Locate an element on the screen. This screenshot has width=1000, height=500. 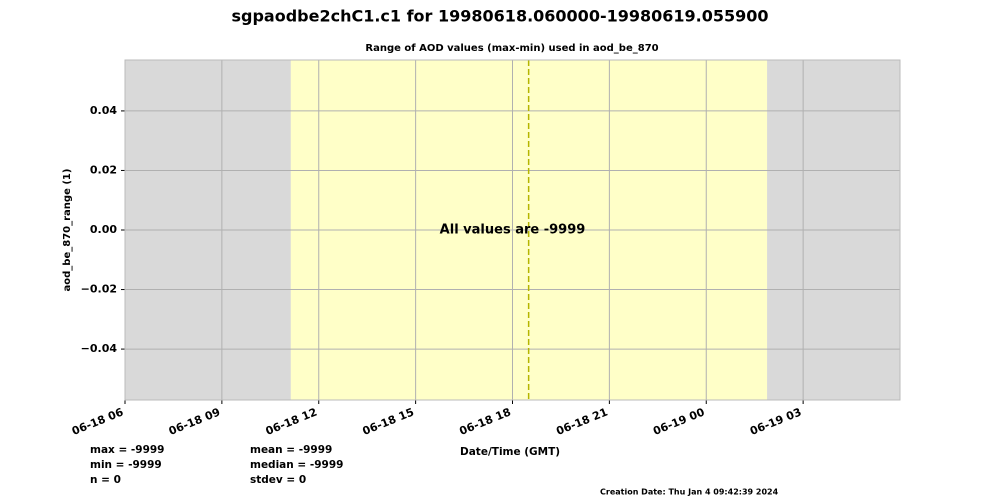
stat-text: median = -9999 is located at coordinates (296, 465).